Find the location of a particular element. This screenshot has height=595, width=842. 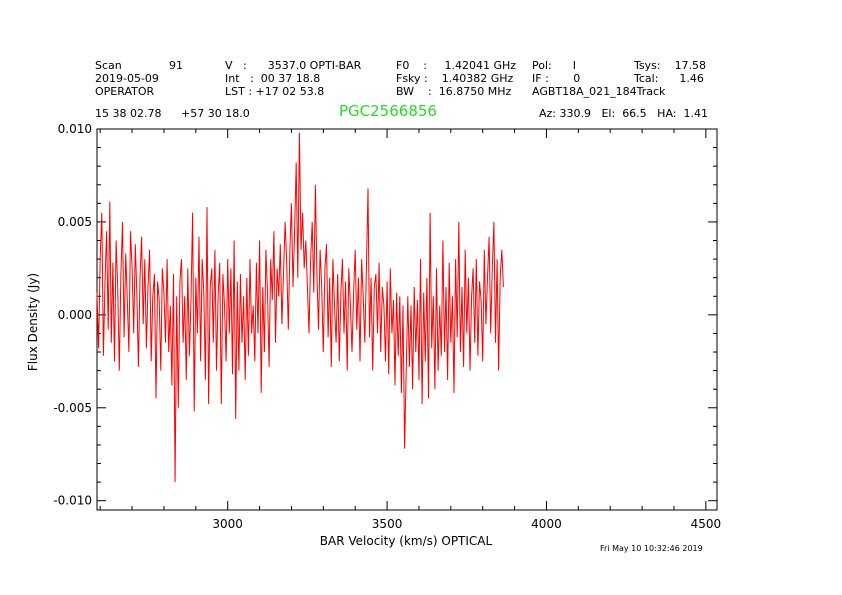

header-ra: 15 38 02.78 is located at coordinates (128, 113).